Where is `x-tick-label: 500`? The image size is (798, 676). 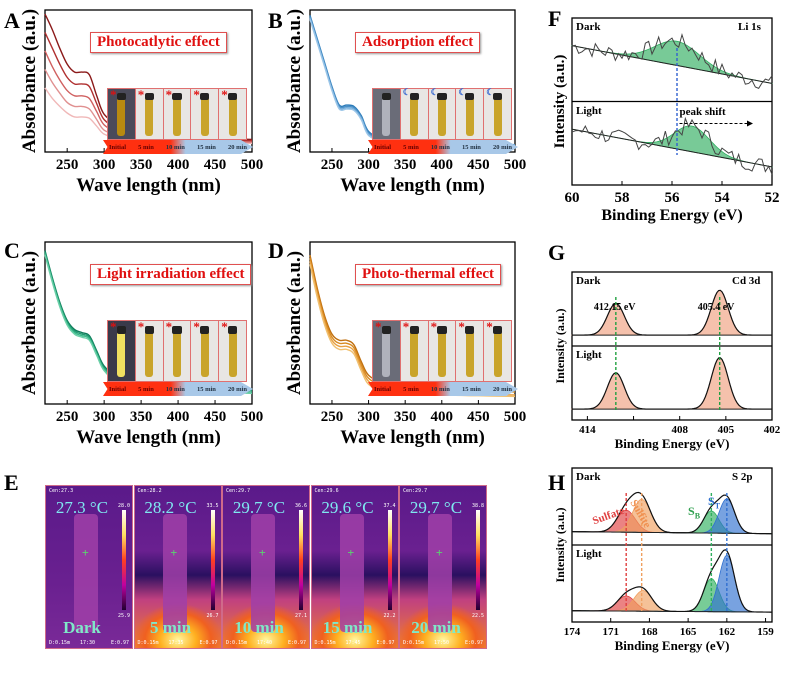
x-tick-label: 500 is located at coordinates (252, 165).